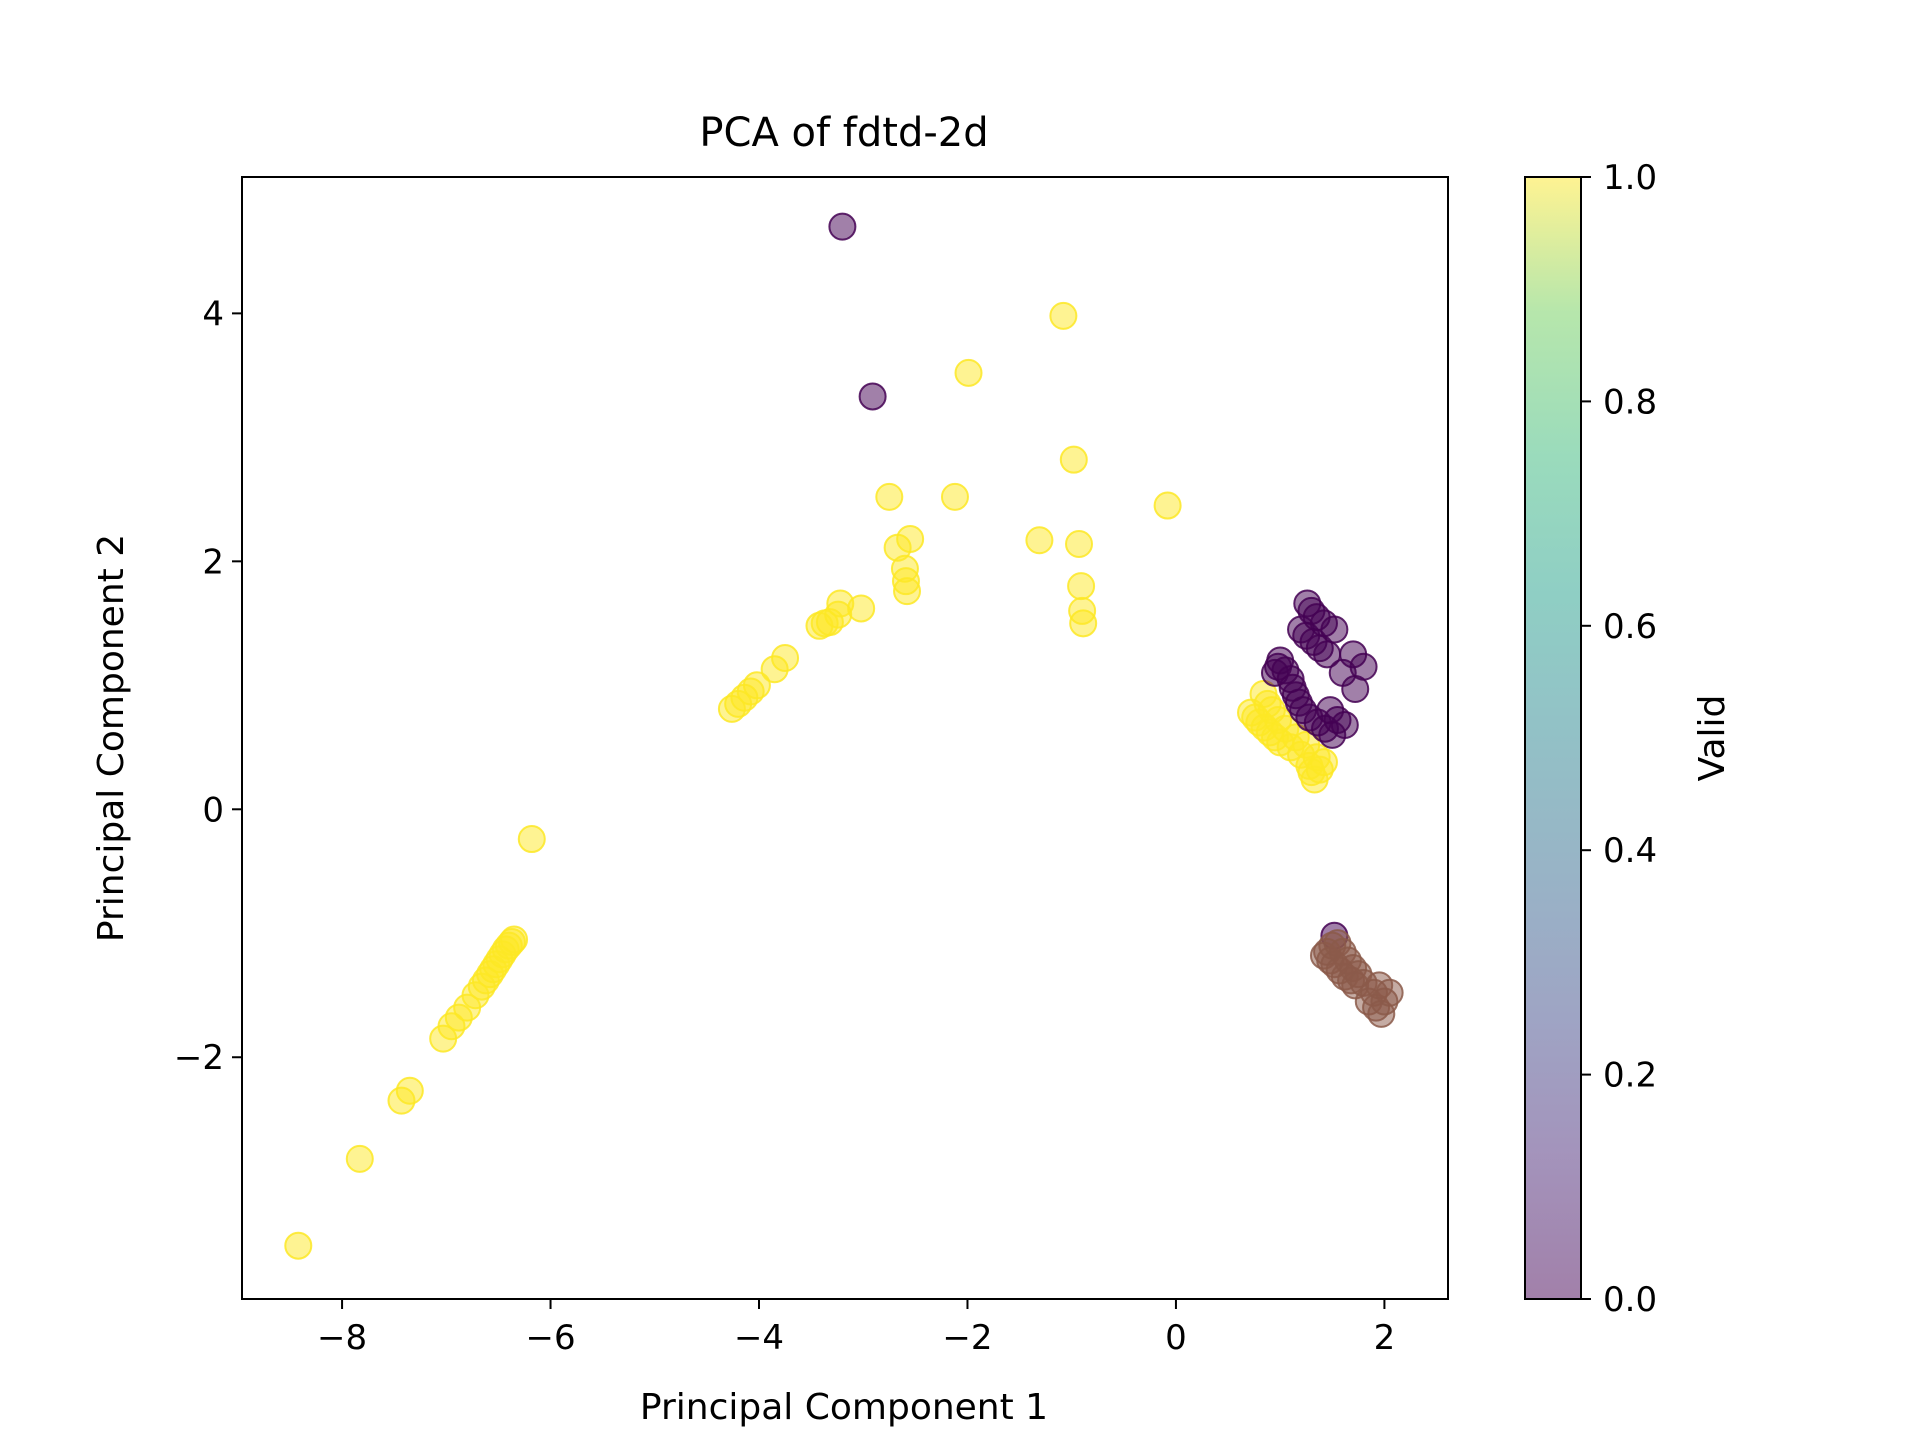 This screenshot has height=1440, width=1920. What do you see at coordinates (1385, 1338) in the screenshot?
I see `x-tick-label: 2` at bounding box center [1385, 1338].